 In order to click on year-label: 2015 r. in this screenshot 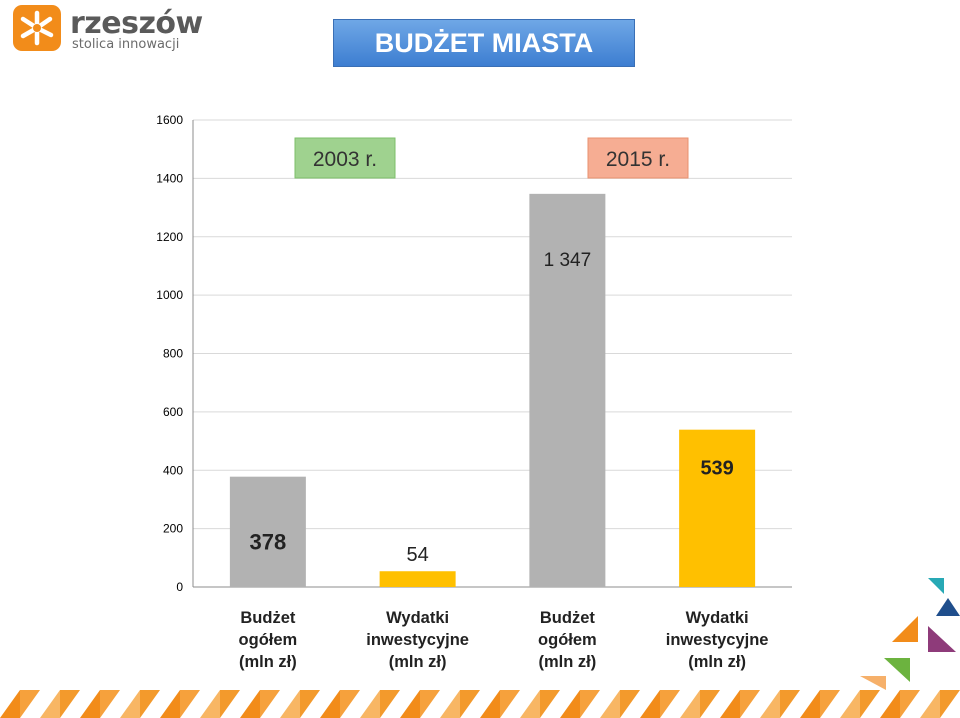, I will do `click(638, 159)`.